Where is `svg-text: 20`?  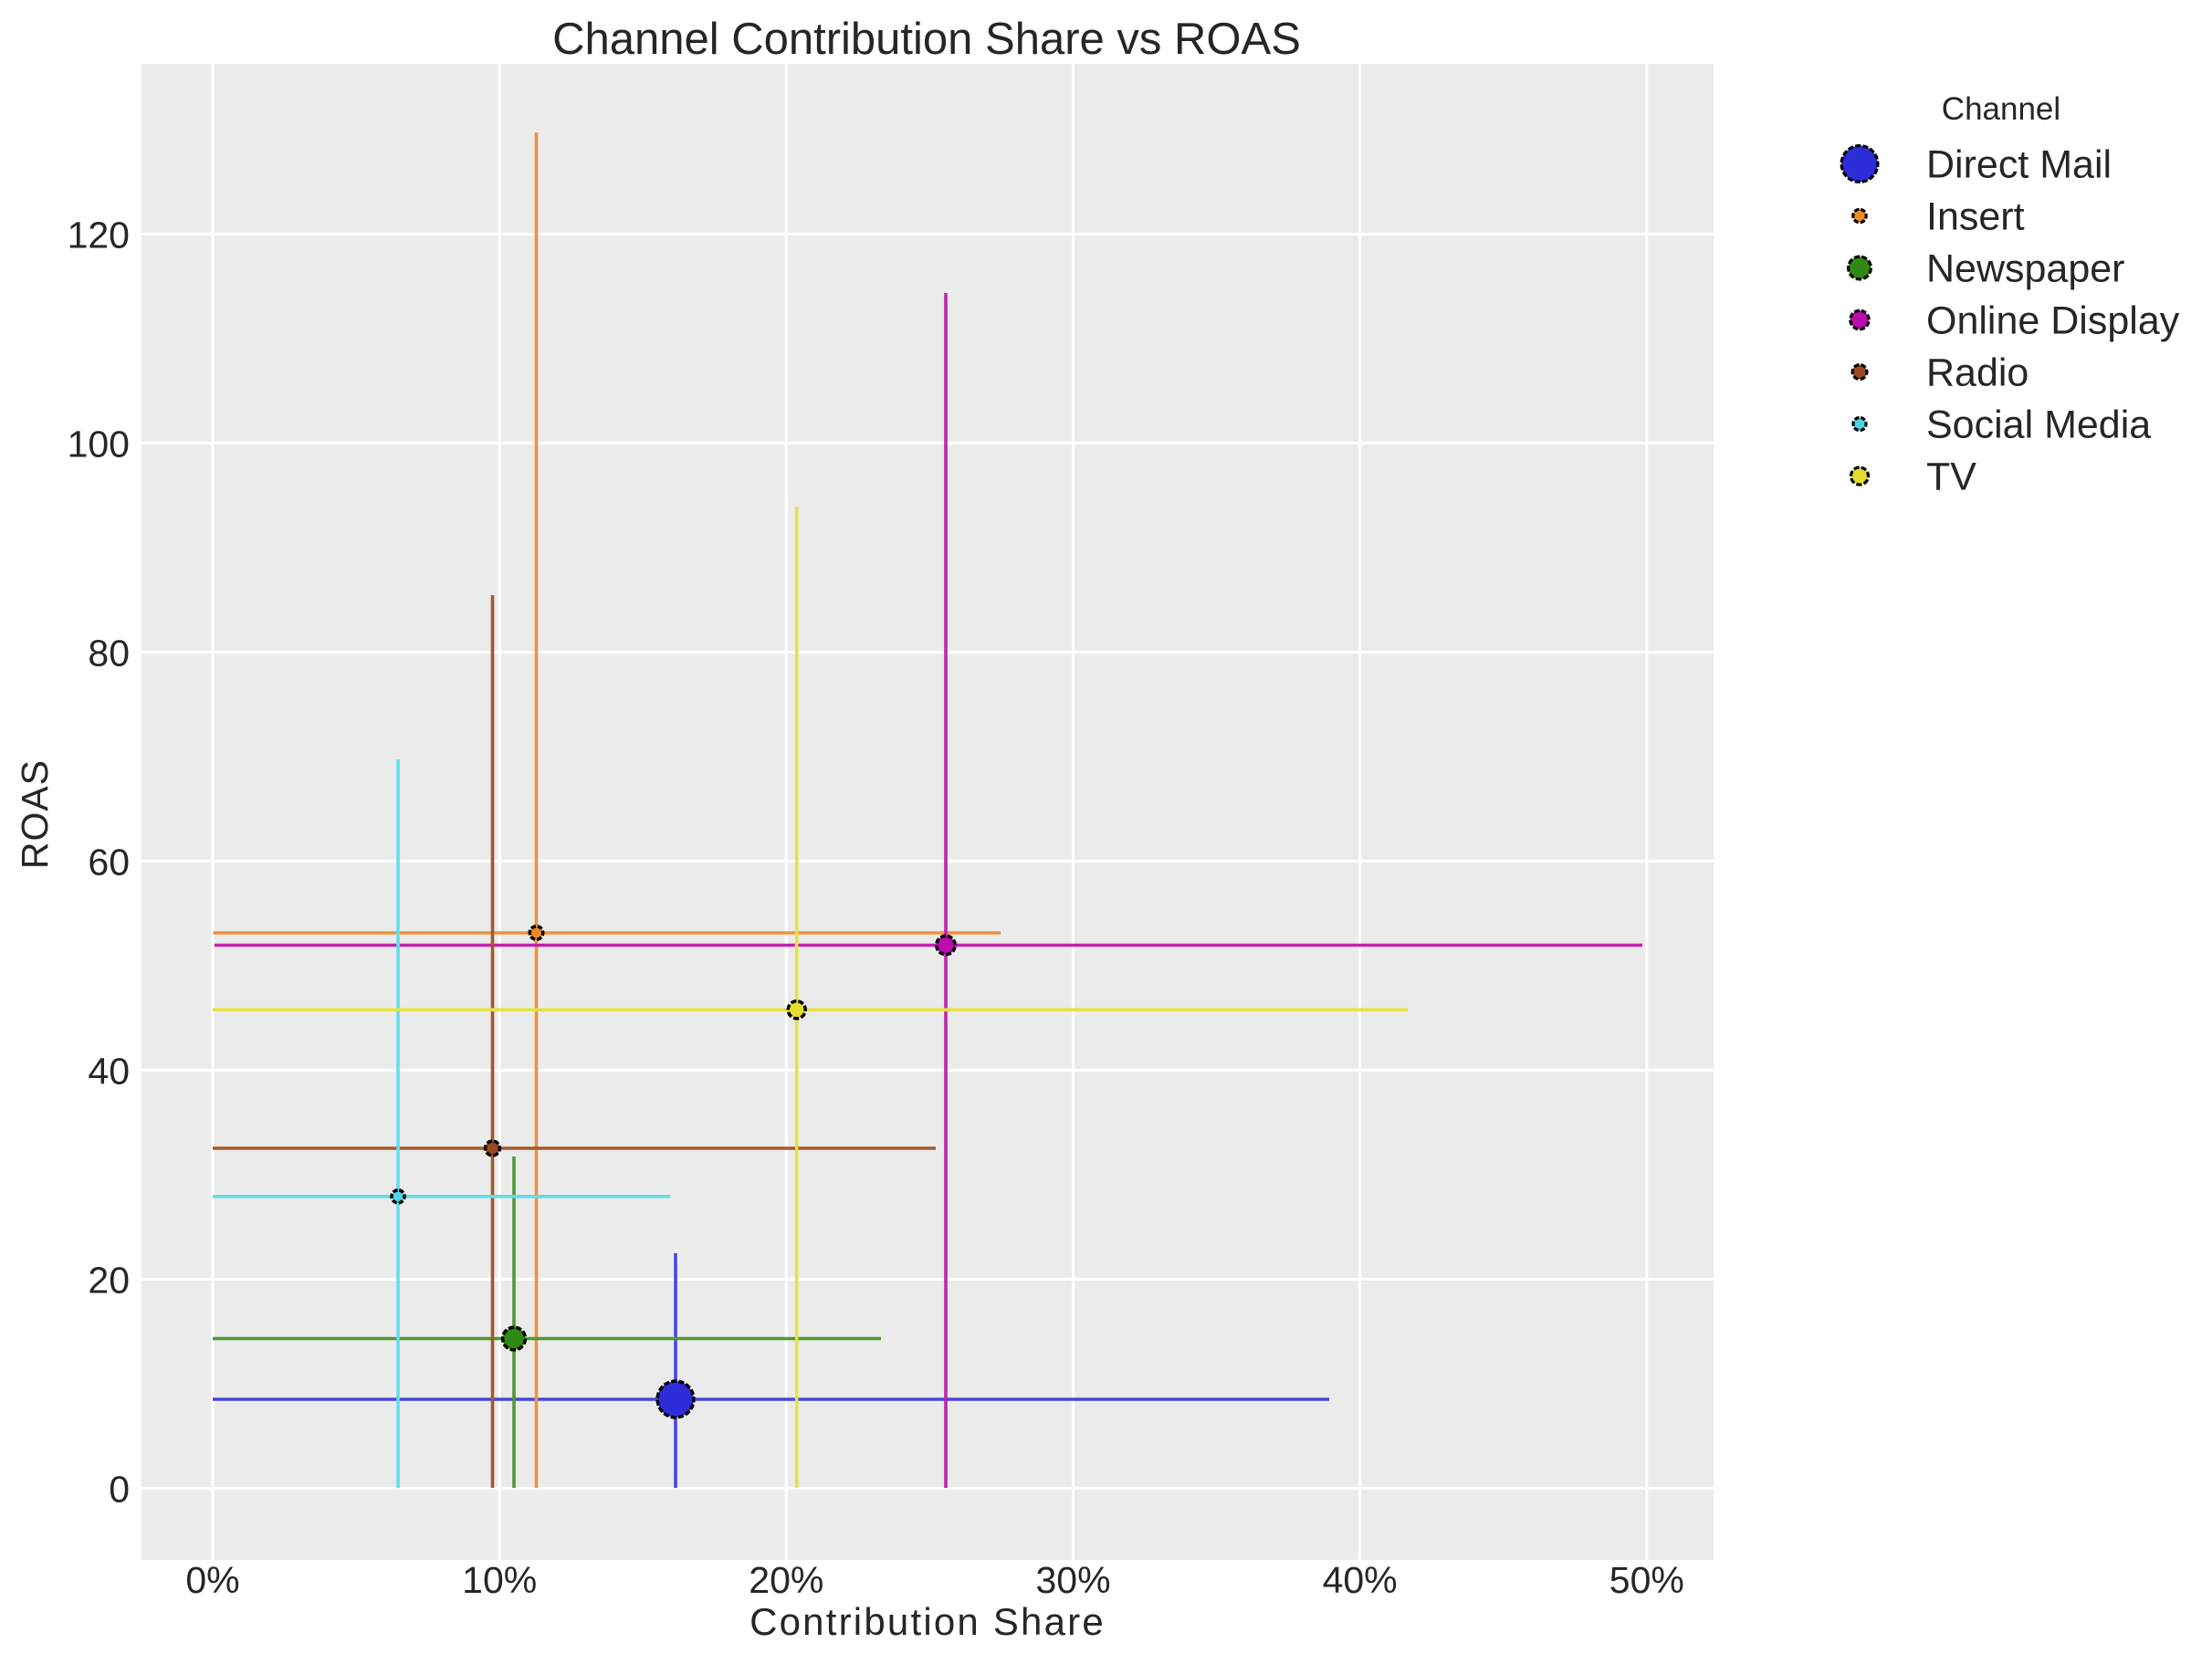 svg-text: 20 is located at coordinates (109, 1281).